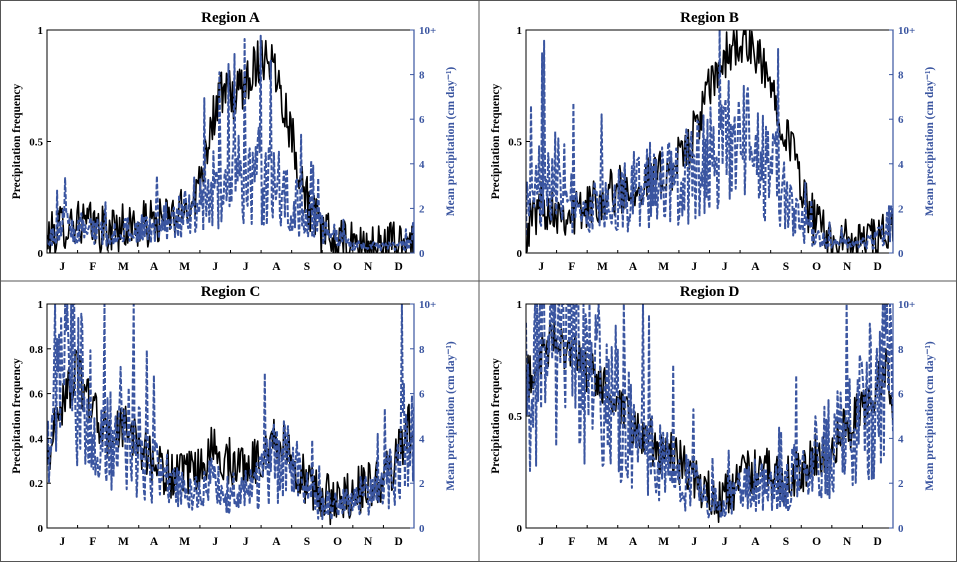 The image size is (957, 562). Describe the element at coordinates (36, 395) in the screenshot. I see `left-tick-label: 0.6` at that location.